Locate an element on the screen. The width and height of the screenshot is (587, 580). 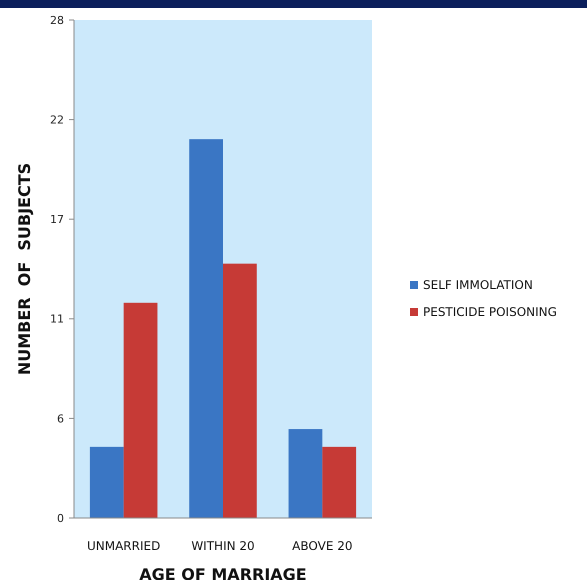
y-tick-label: 22 is located at coordinates (57, 119).